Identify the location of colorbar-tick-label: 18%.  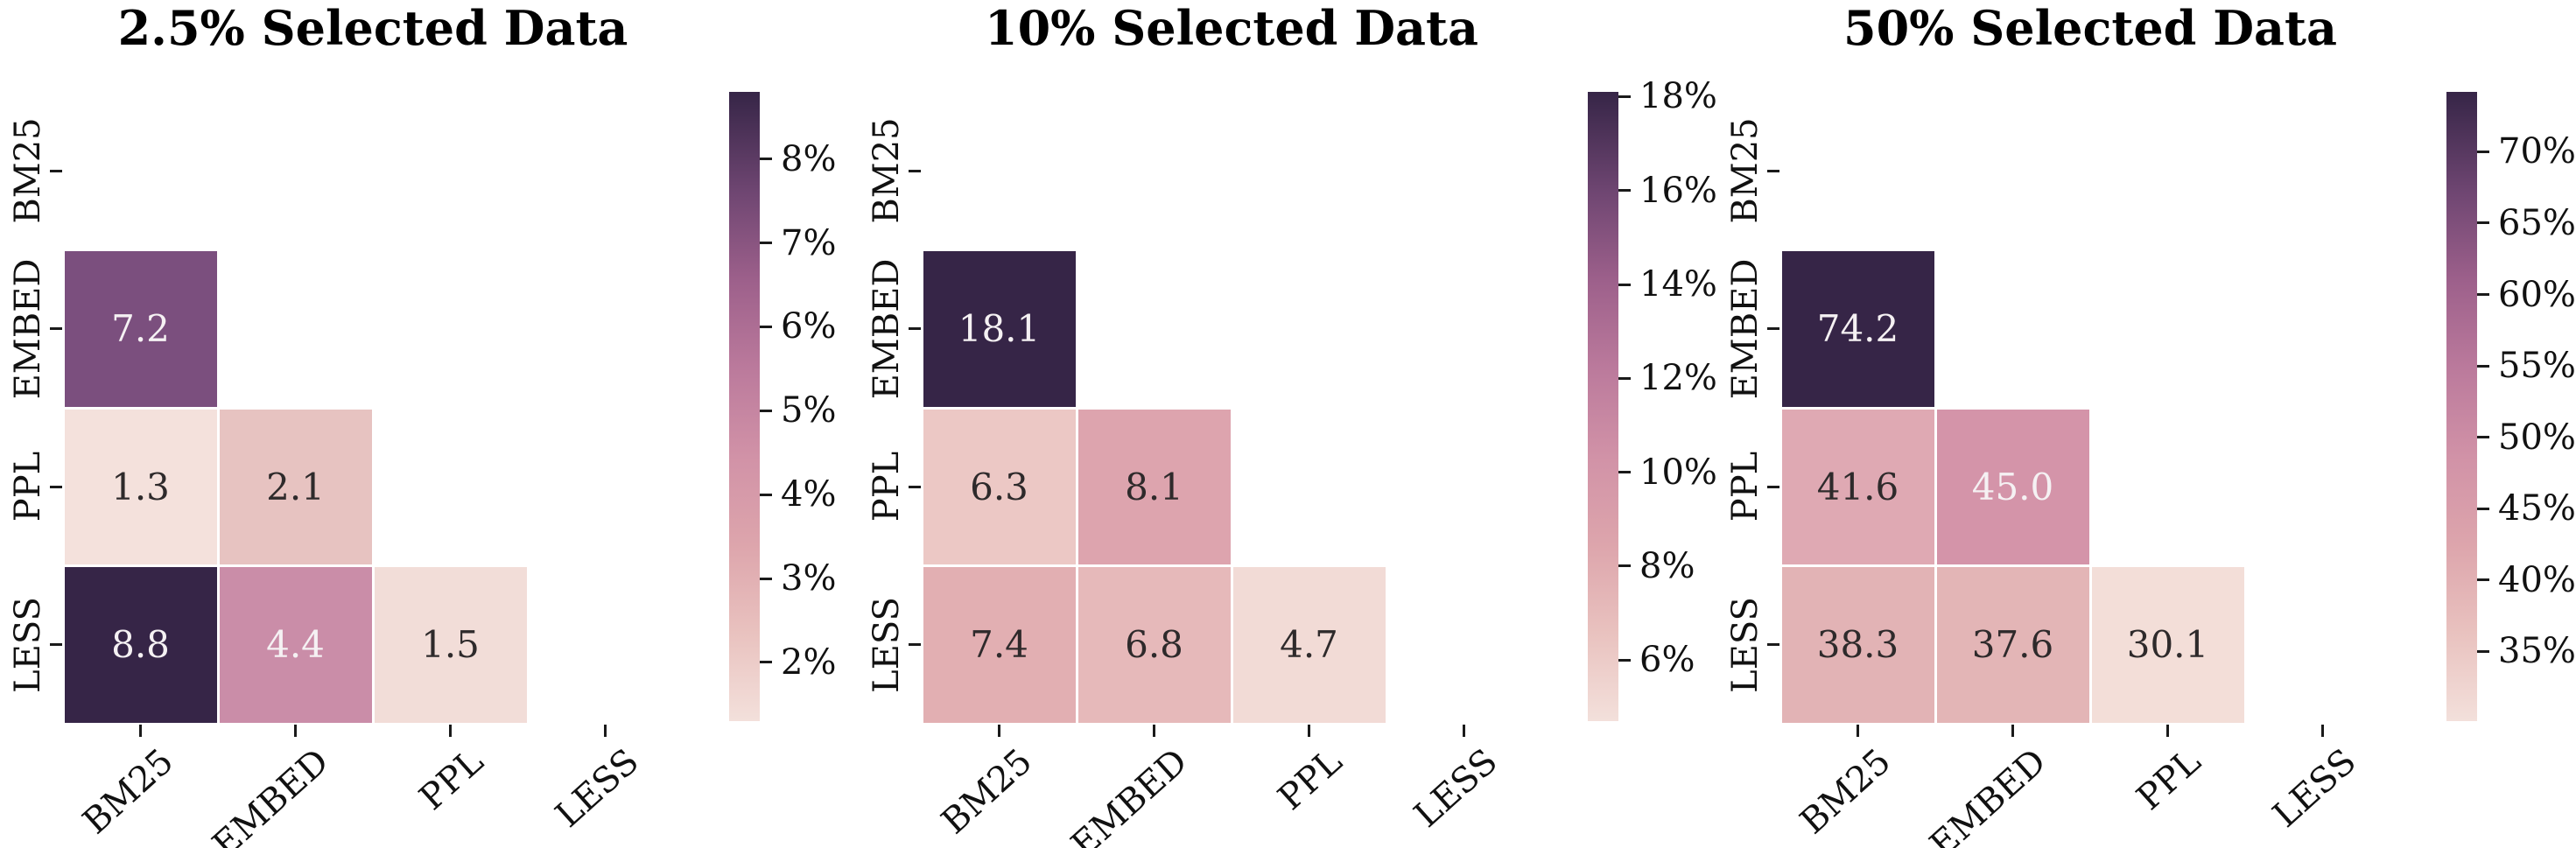
(1678, 96).